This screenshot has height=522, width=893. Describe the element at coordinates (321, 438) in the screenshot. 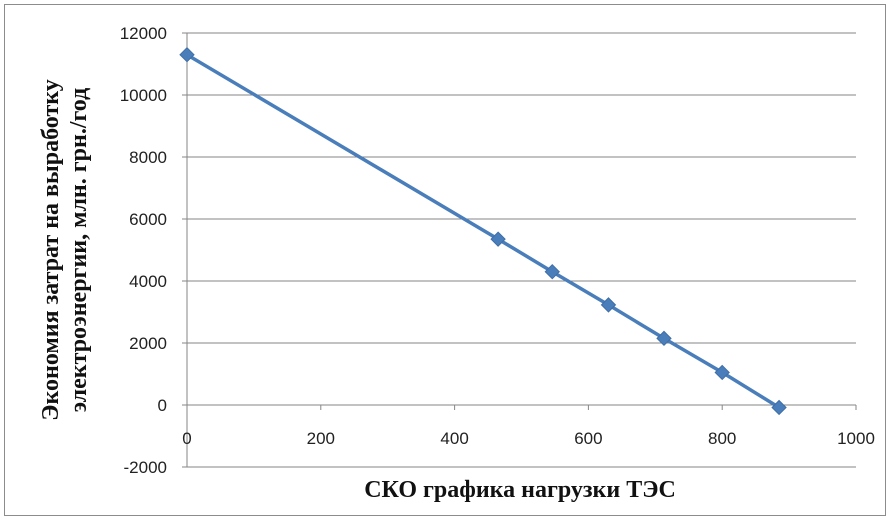

I see `x-tick-label: 200` at that location.